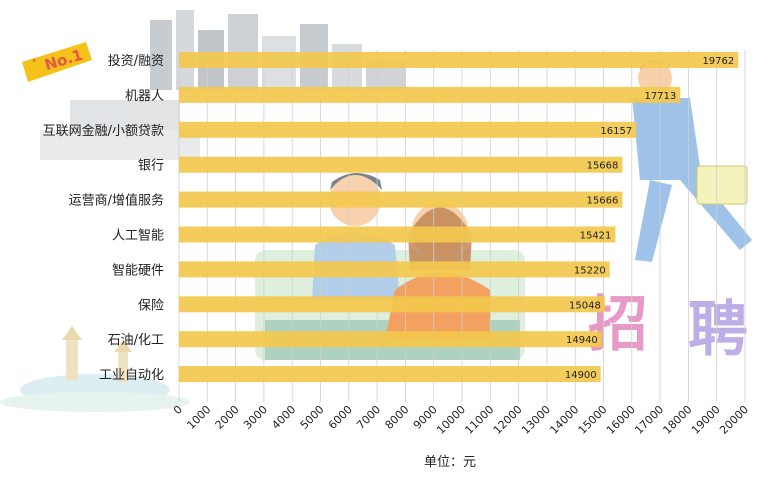 The width and height of the screenshot is (768, 491). I want to click on value-label: 14940, so click(582, 340).